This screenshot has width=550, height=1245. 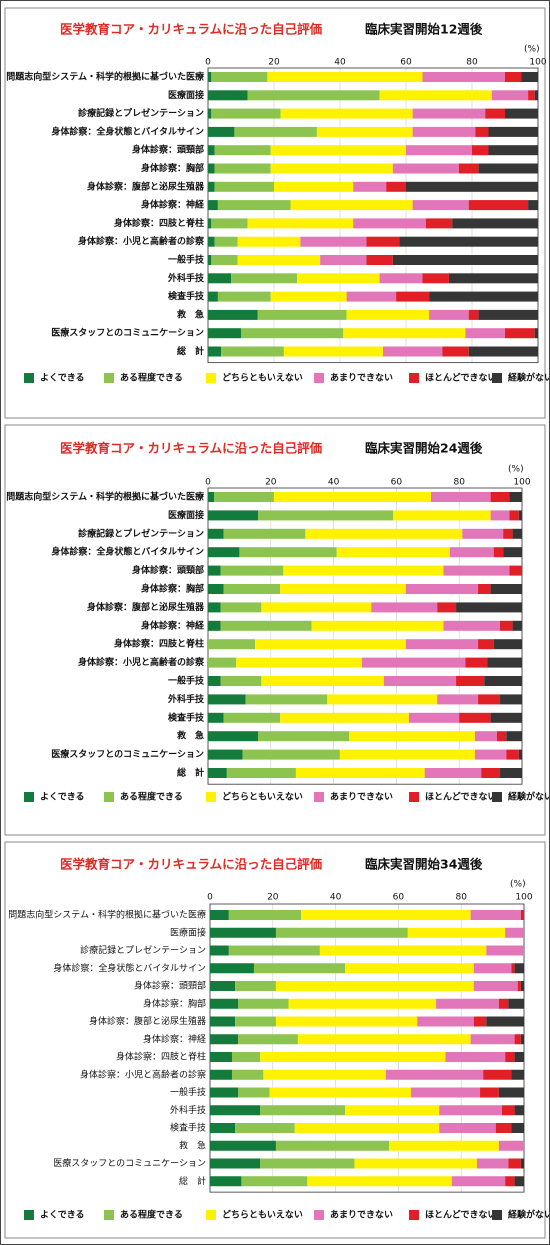 What do you see at coordinates (361, 1215) in the screenshot?
I see `legend-label: あまりできない` at bounding box center [361, 1215].